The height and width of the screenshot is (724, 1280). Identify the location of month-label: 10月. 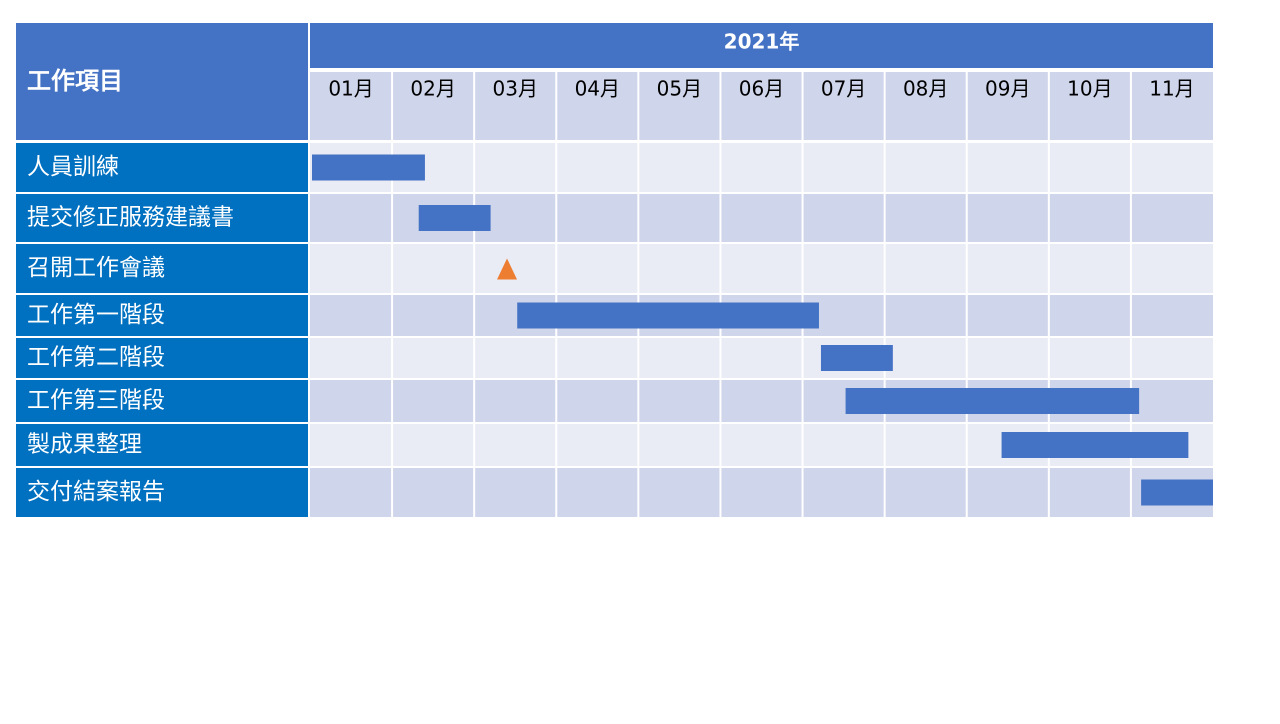
(1089, 89).